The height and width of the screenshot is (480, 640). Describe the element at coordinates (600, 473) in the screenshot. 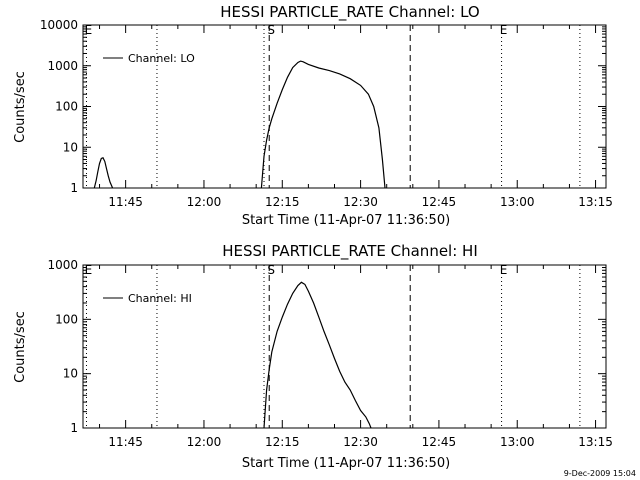

I see `generation-timestamp: 9-Dec-2009 15:04` at that location.